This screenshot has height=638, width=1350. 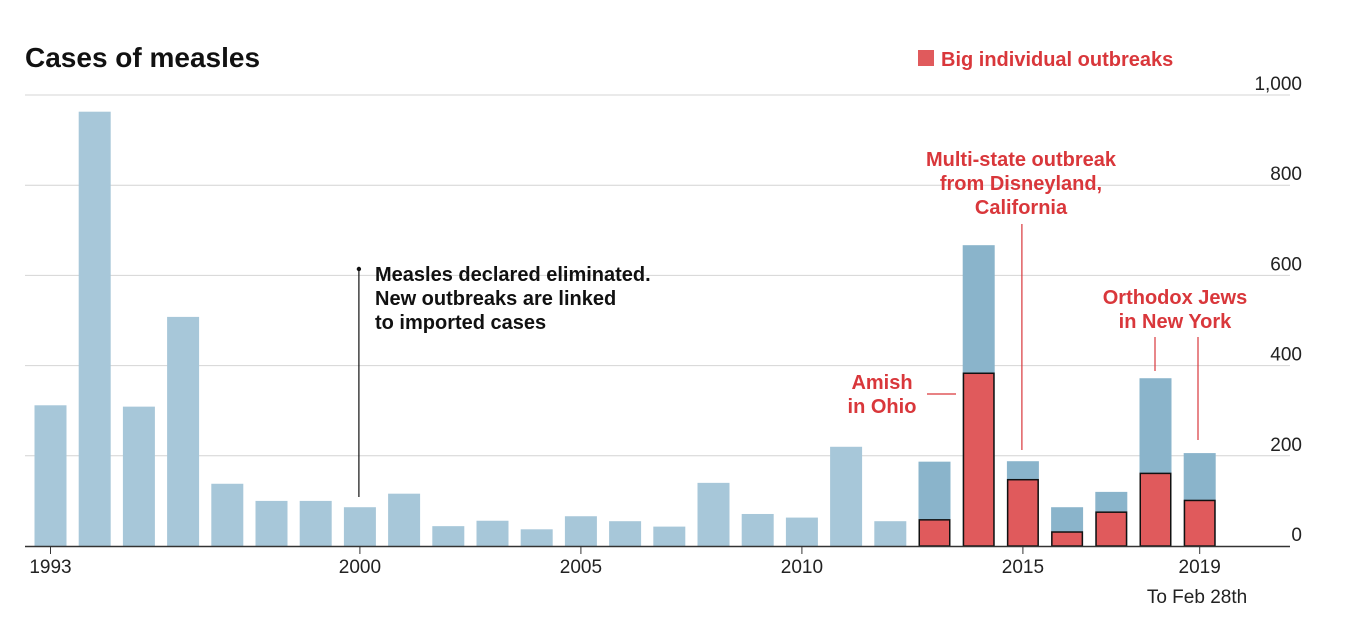 I want to click on legend-swatch, so click(x=926, y=58).